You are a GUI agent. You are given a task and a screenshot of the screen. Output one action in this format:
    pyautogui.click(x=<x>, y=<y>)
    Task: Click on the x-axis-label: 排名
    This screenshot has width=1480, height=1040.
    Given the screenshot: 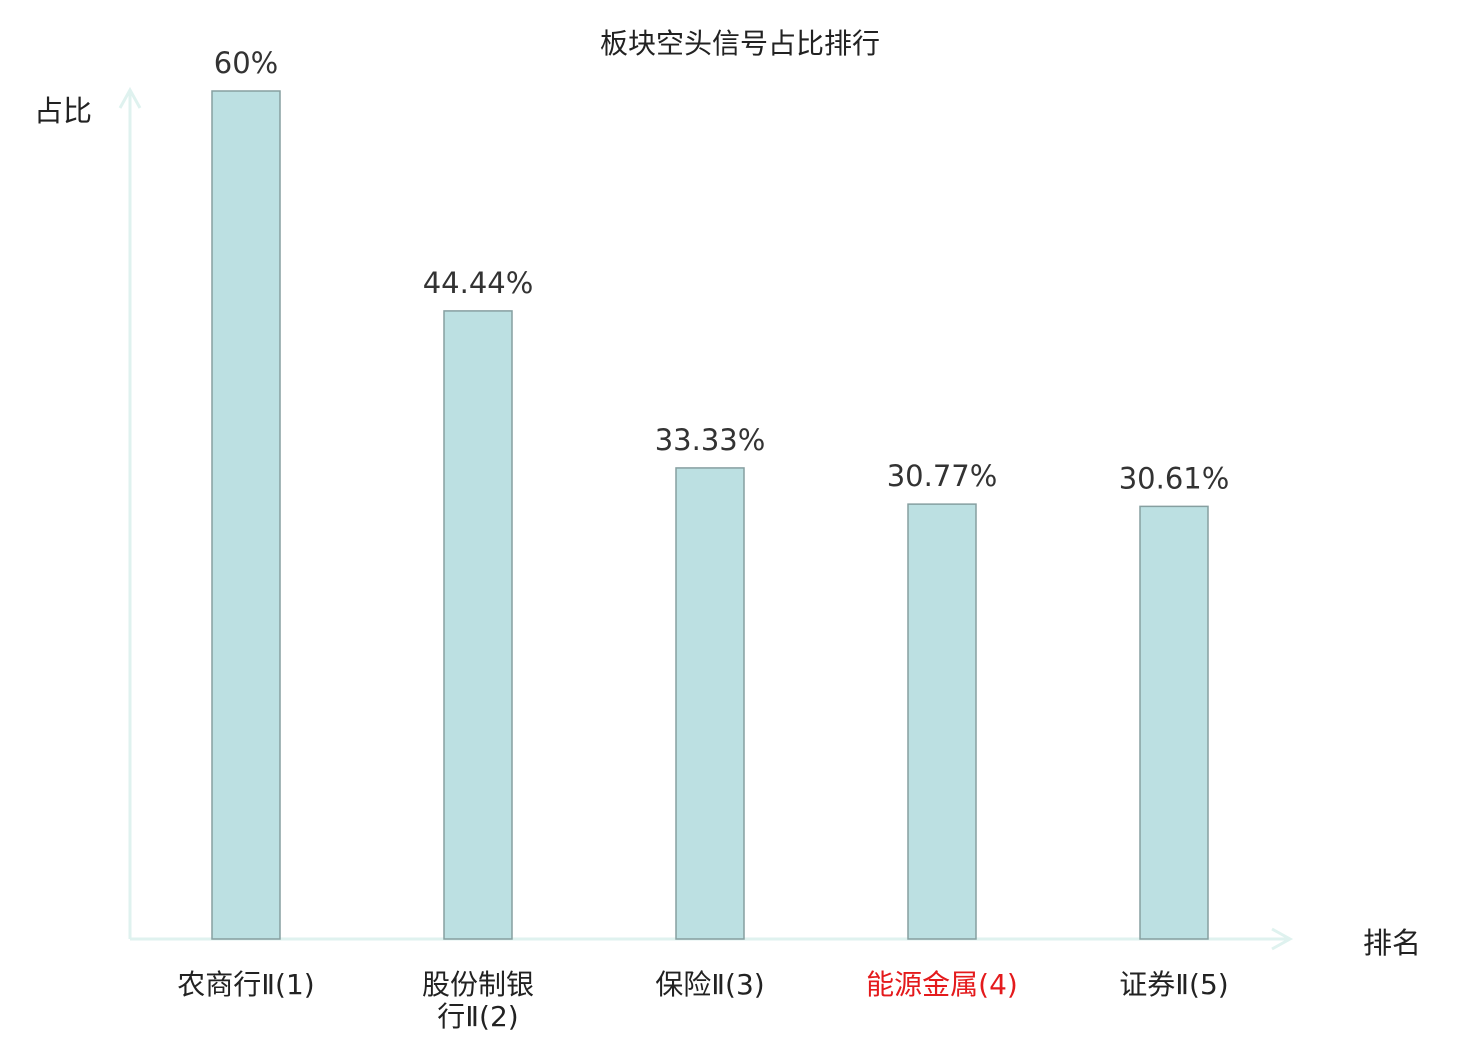 What is the action you would take?
    pyautogui.click(x=1392, y=943)
    